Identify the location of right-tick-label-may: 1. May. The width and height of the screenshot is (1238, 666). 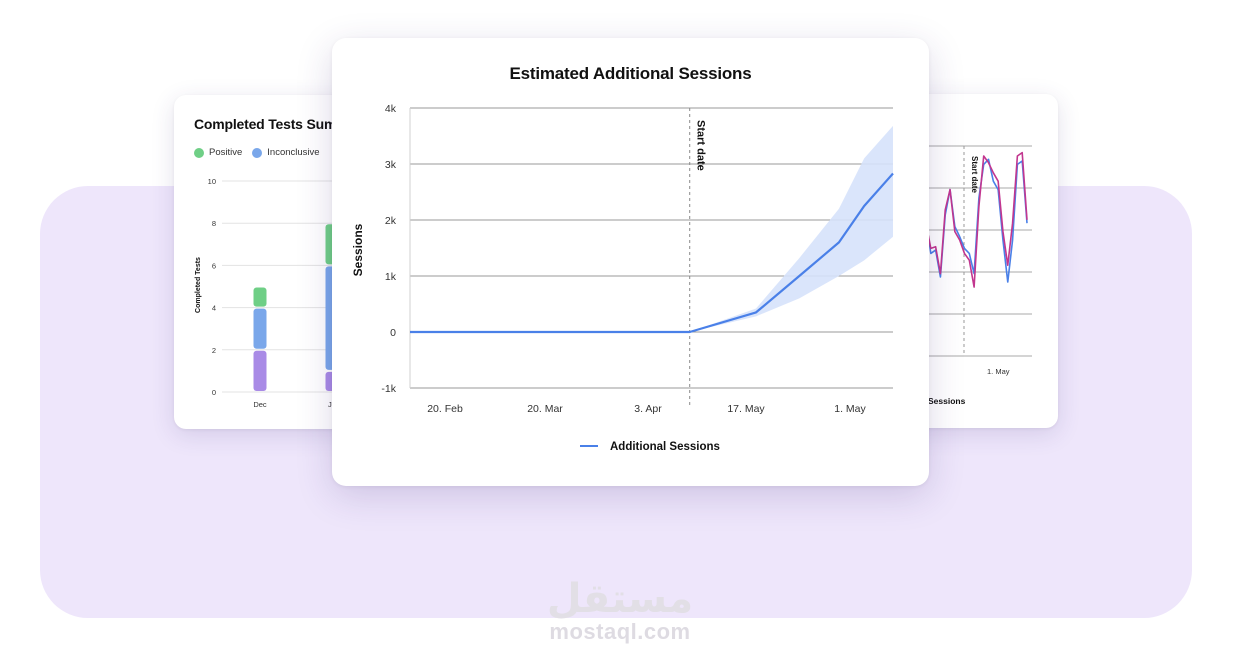
(998, 371).